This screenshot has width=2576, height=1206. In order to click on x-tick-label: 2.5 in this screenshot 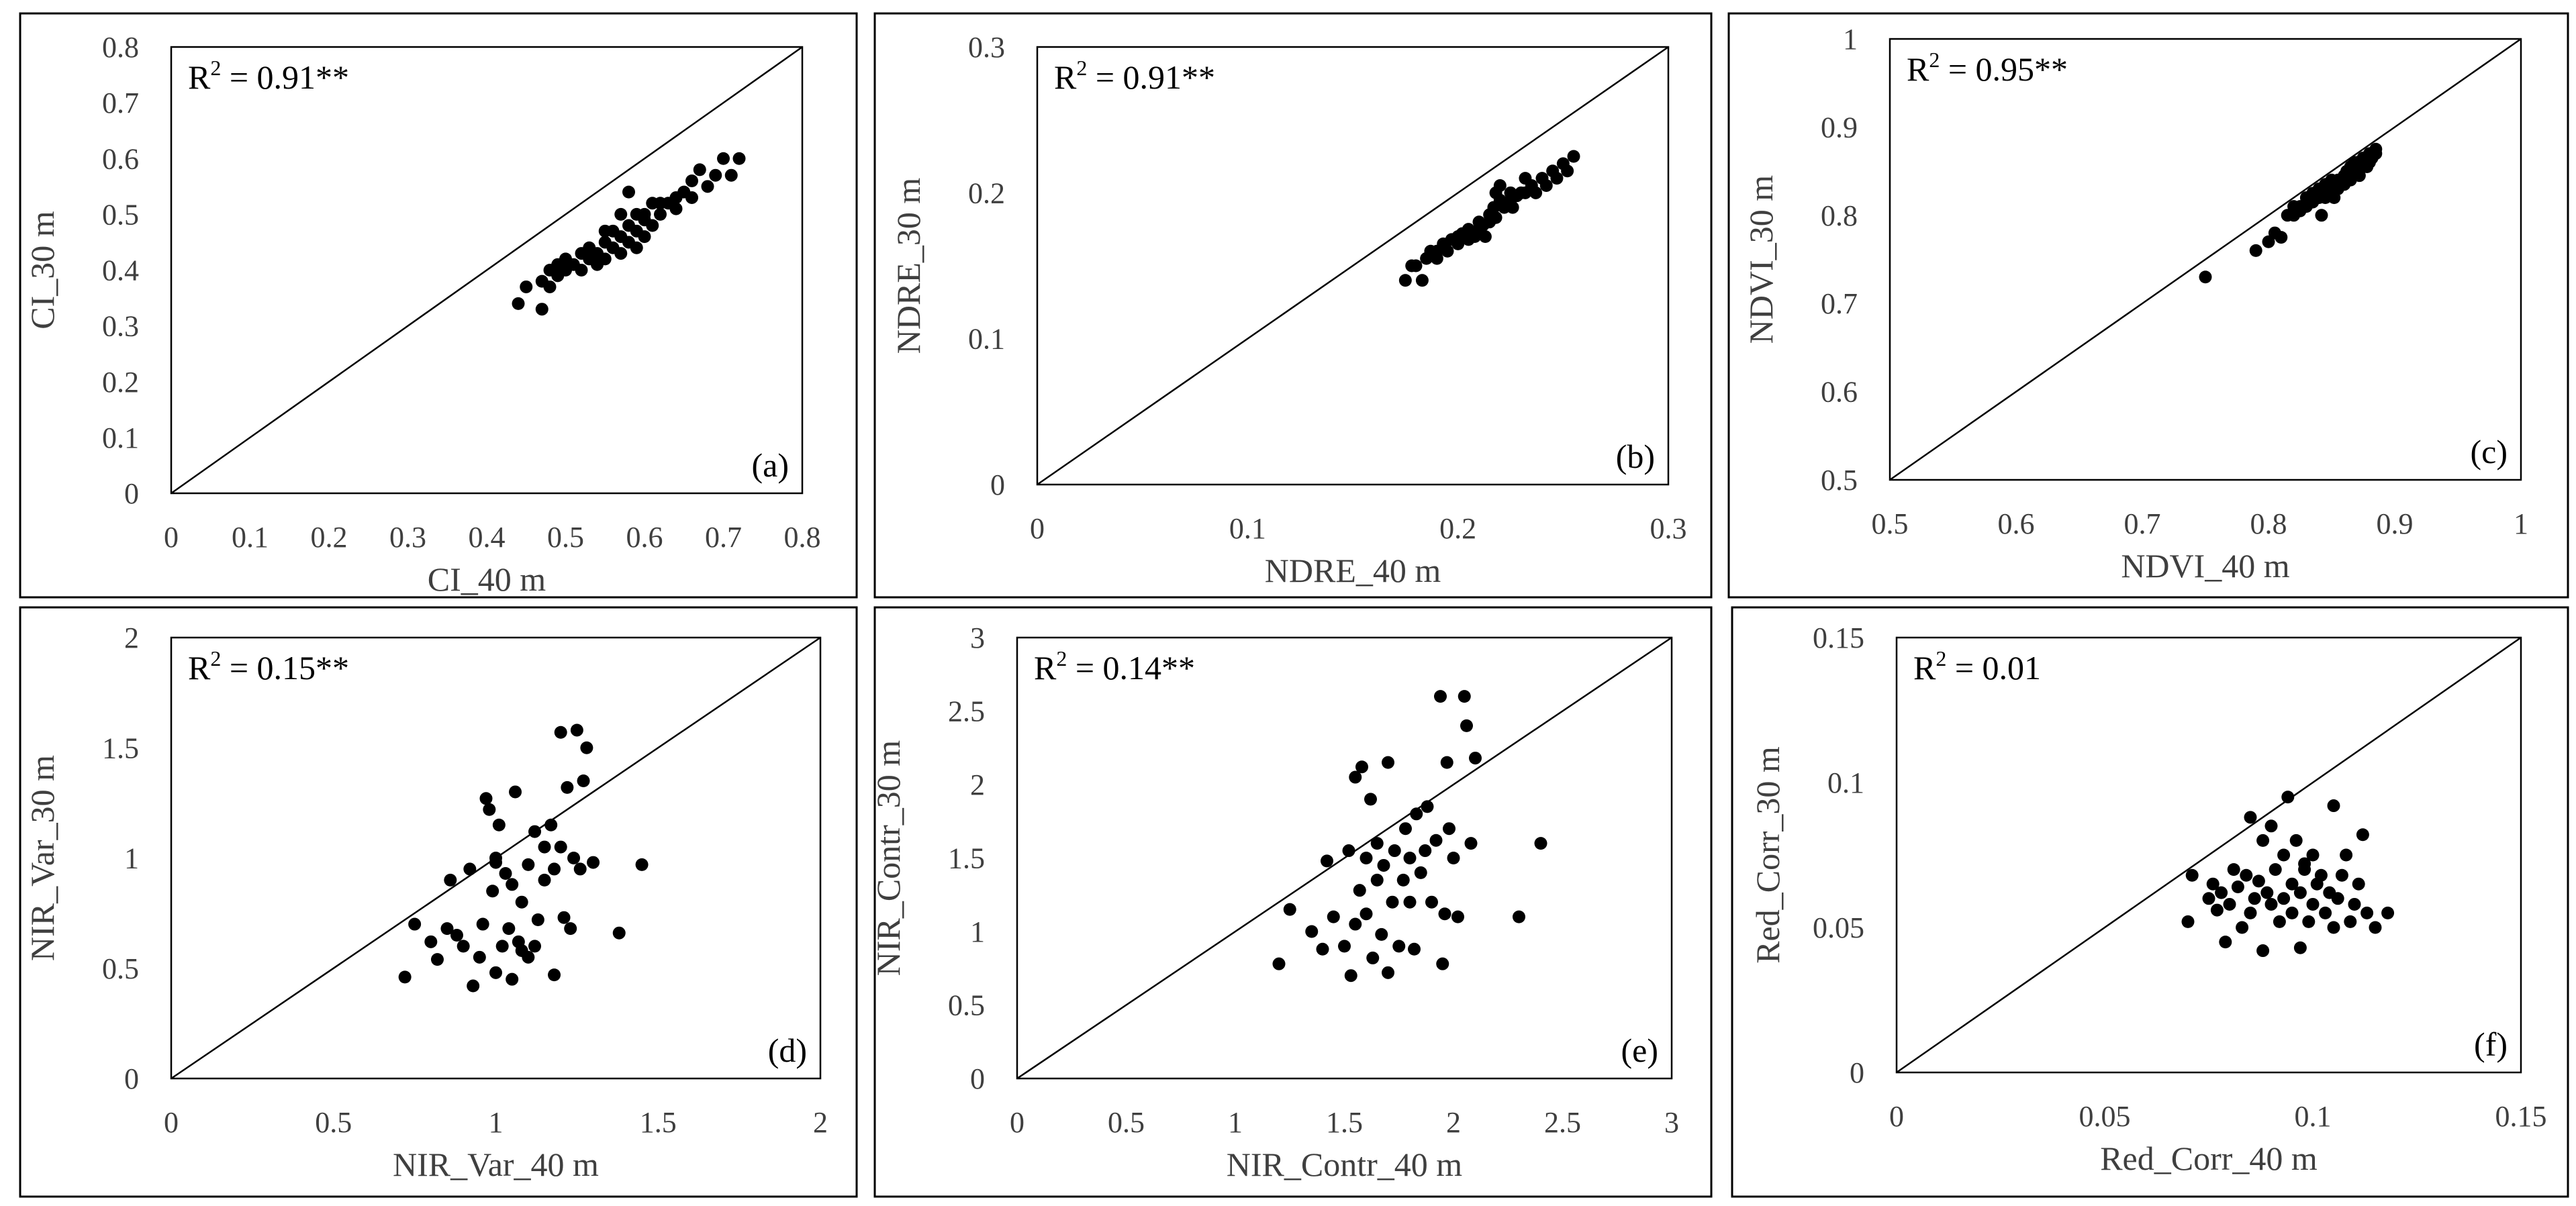, I will do `click(1563, 1122)`.